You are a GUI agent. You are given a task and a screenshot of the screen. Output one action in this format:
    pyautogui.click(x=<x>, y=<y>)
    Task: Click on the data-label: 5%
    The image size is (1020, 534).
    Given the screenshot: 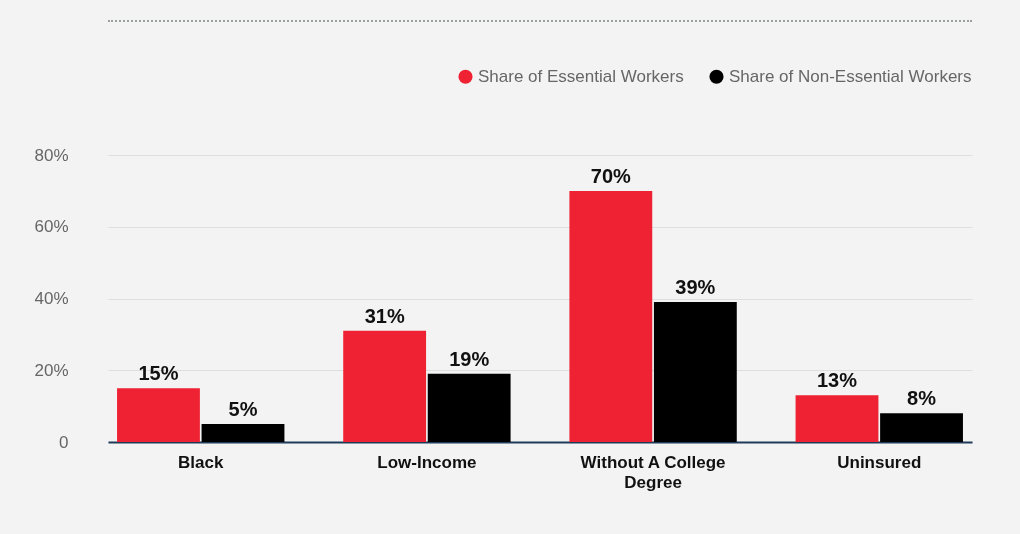 What is the action you would take?
    pyautogui.click(x=243, y=409)
    